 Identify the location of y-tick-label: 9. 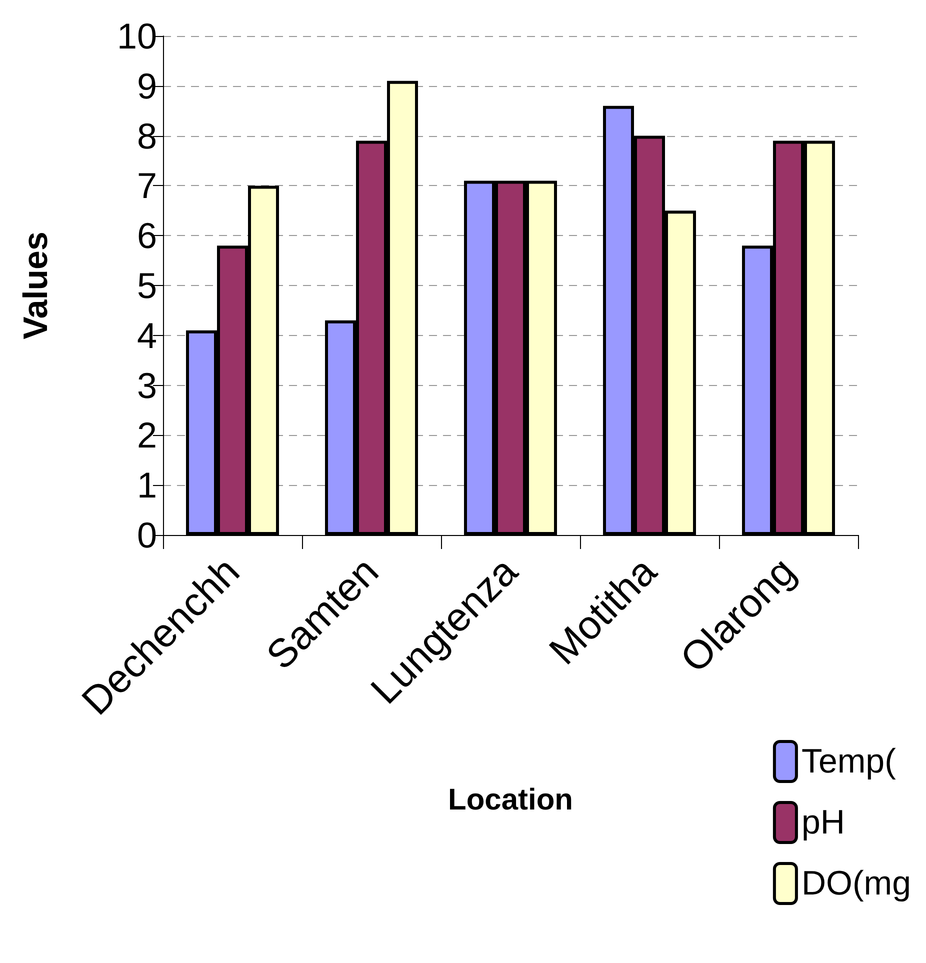
(146, 85).